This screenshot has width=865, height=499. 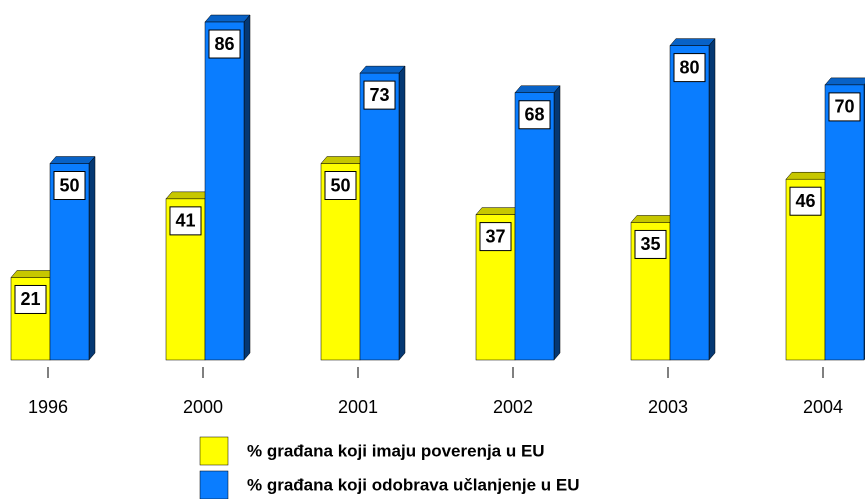 I want to click on legend-label: % građana koji odobrava učlanjenje u EU, so click(x=413, y=484).